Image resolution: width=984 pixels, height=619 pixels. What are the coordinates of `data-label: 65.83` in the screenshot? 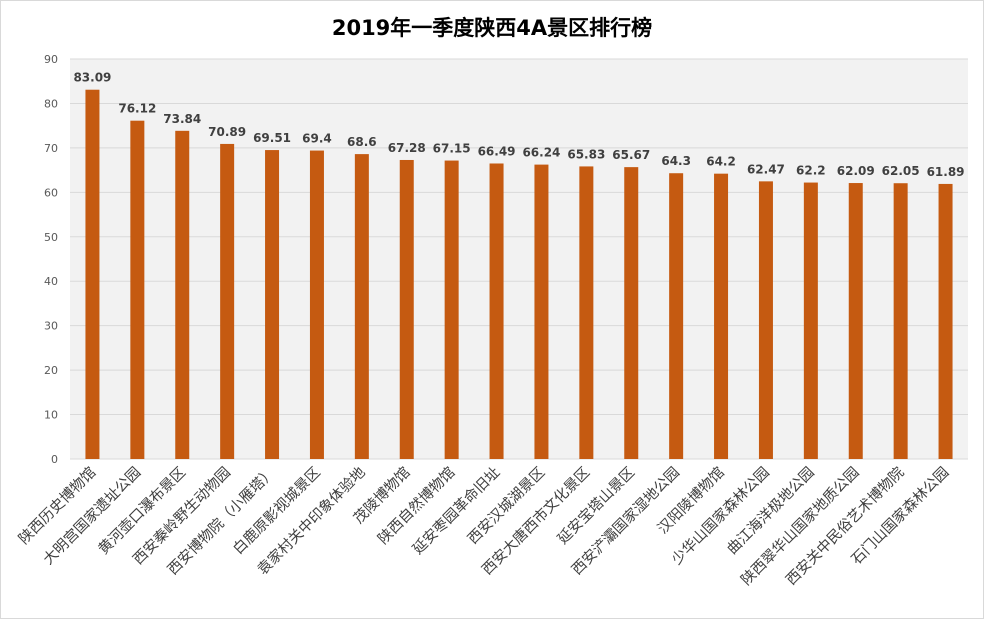 It's located at (586, 154).